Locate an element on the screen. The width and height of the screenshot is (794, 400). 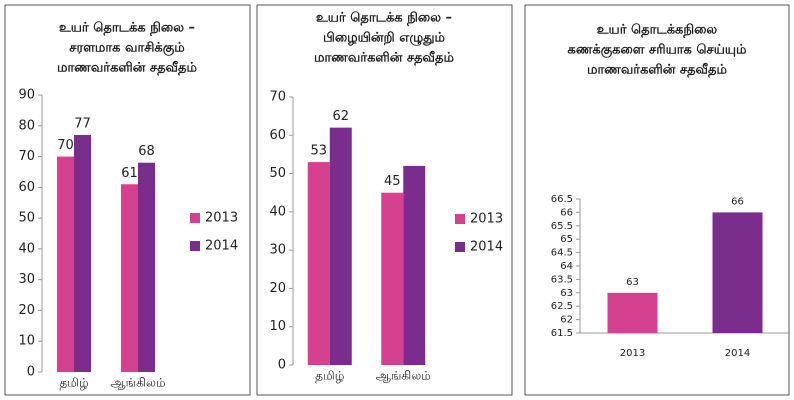
y-tick-label: 65.5 is located at coordinates (562, 226).